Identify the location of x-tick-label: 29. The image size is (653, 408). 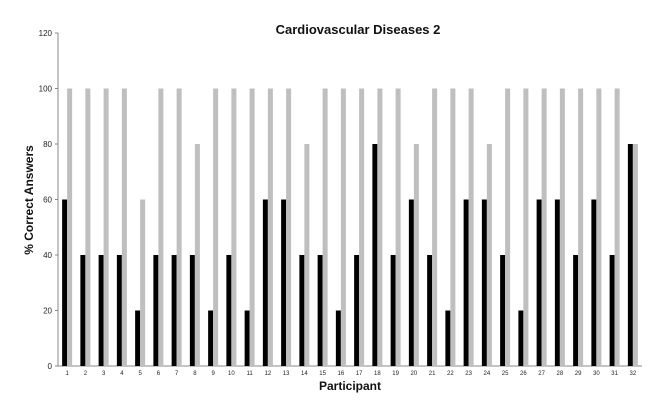
(578, 374).